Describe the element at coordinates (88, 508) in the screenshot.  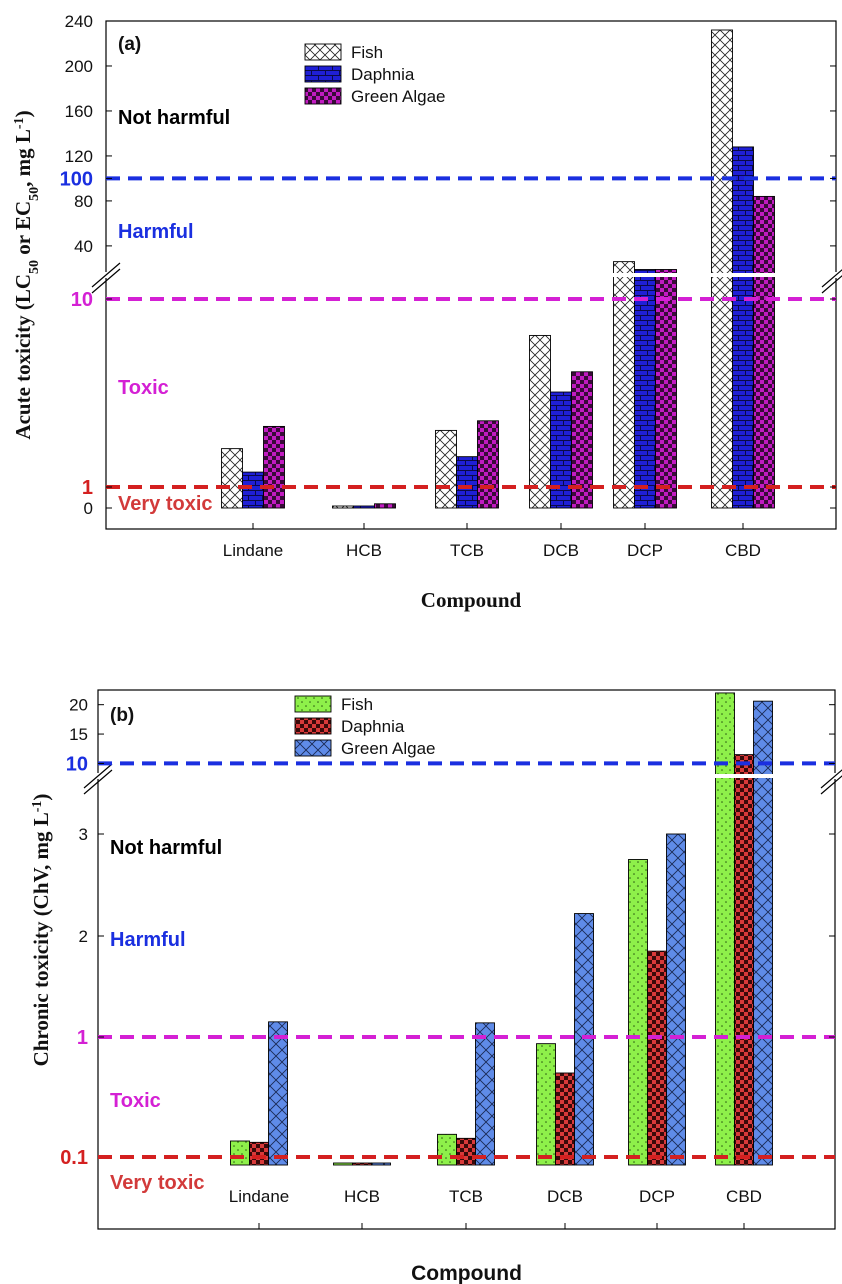
I see `ytick-label-low-0: 0` at that location.